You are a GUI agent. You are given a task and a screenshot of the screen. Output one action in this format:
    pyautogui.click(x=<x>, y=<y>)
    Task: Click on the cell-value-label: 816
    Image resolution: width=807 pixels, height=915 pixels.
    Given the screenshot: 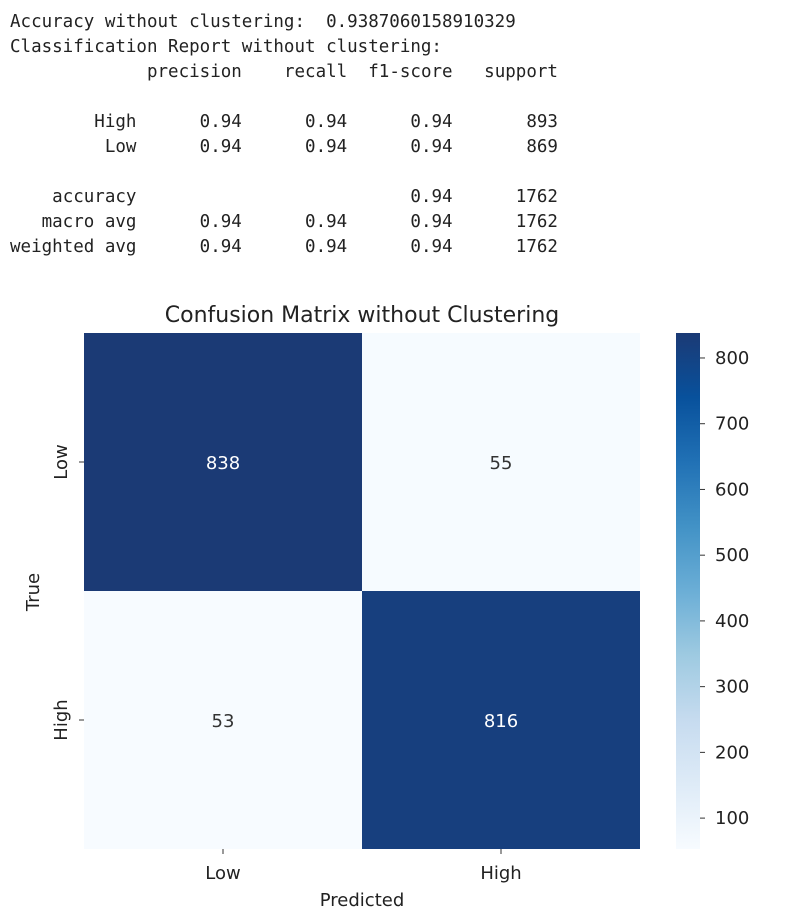 What is the action you would take?
    pyautogui.click(x=501, y=721)
    